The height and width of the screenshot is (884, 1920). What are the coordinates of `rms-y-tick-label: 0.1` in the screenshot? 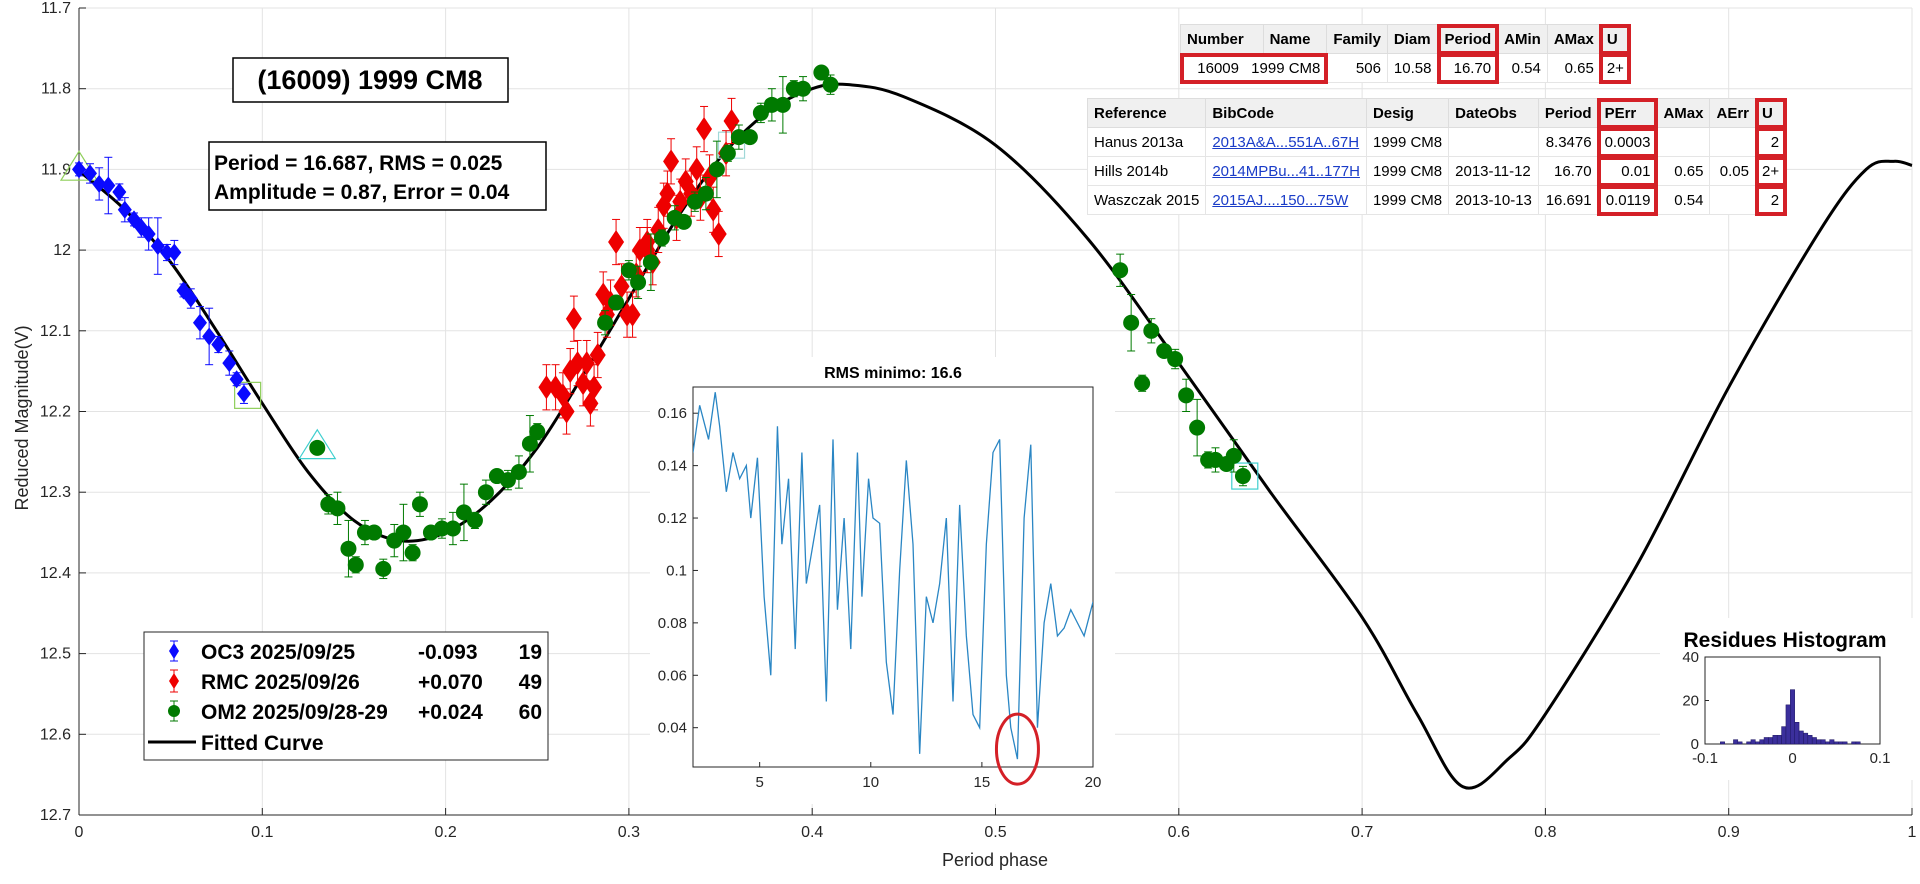 It's located at (676, 570).